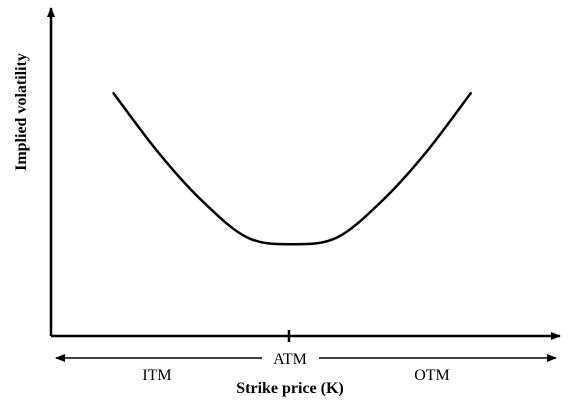  I want to click on x-axis-label: Strike price (K), so click(290, 388).